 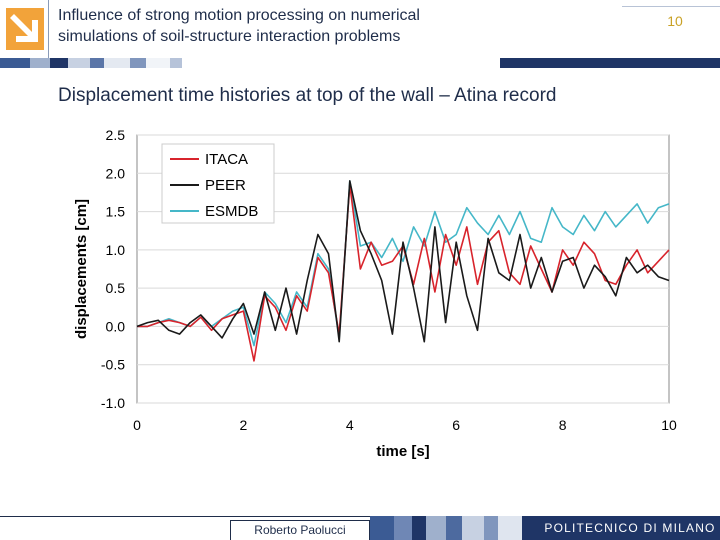 I want to click on legend: ITACA PEER ESMDB, so click(x=214, y=185).